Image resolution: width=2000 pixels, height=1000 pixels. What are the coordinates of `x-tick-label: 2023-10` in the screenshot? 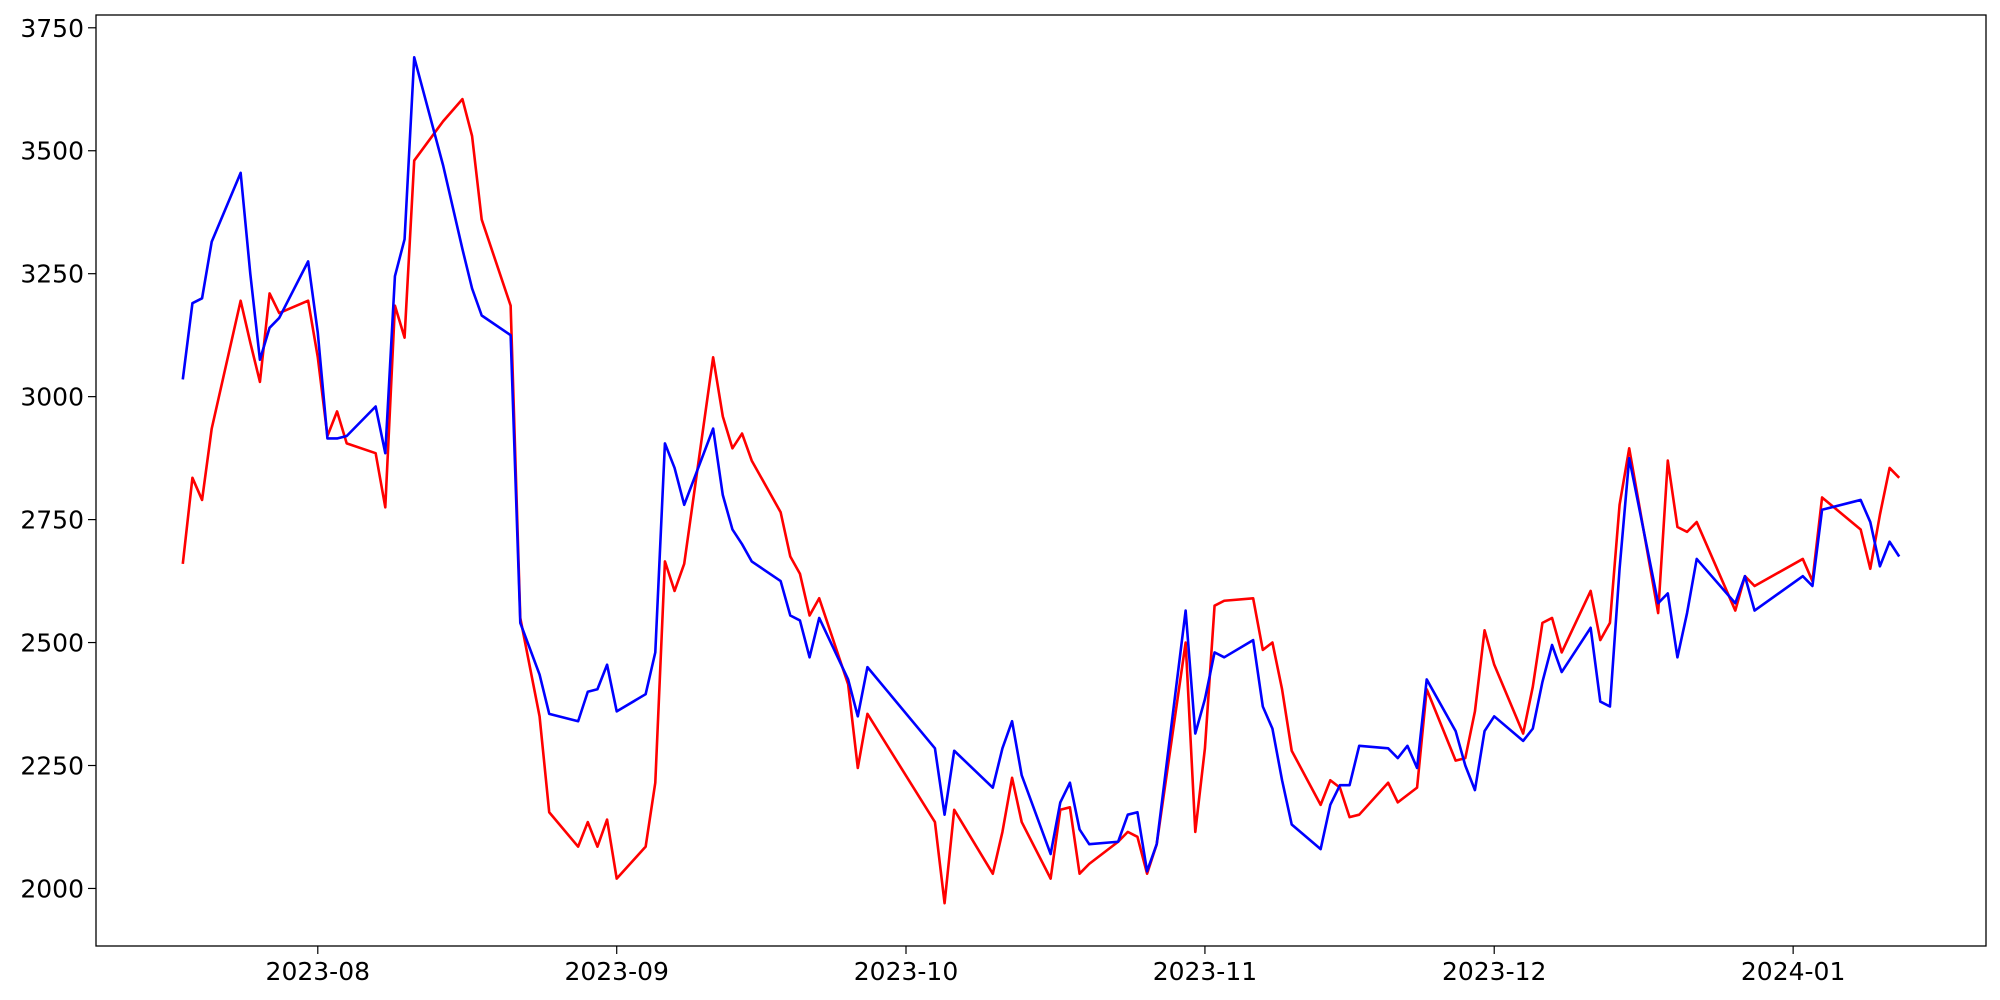 It's located at (906, 971).